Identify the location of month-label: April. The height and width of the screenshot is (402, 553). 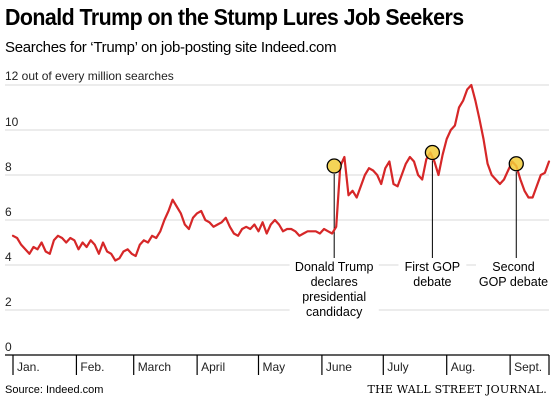
(213, 367).